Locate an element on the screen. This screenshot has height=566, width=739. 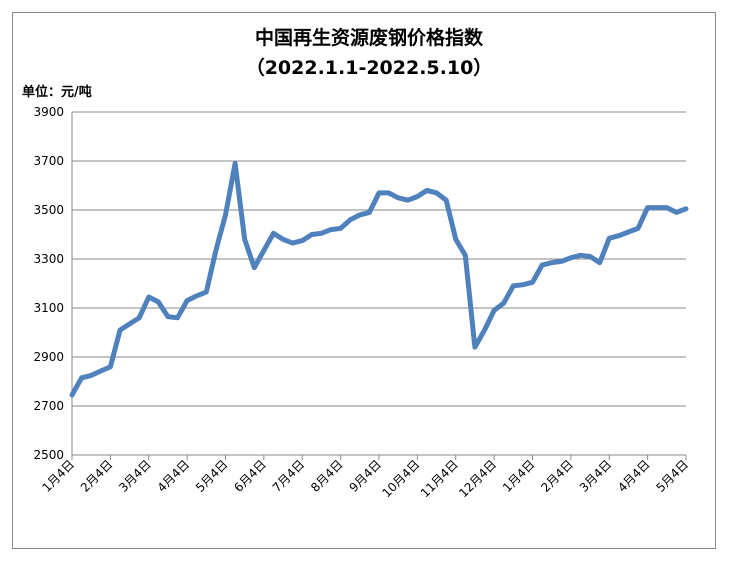
y-tick-label: 2500 is located at coordinates (48, 455).